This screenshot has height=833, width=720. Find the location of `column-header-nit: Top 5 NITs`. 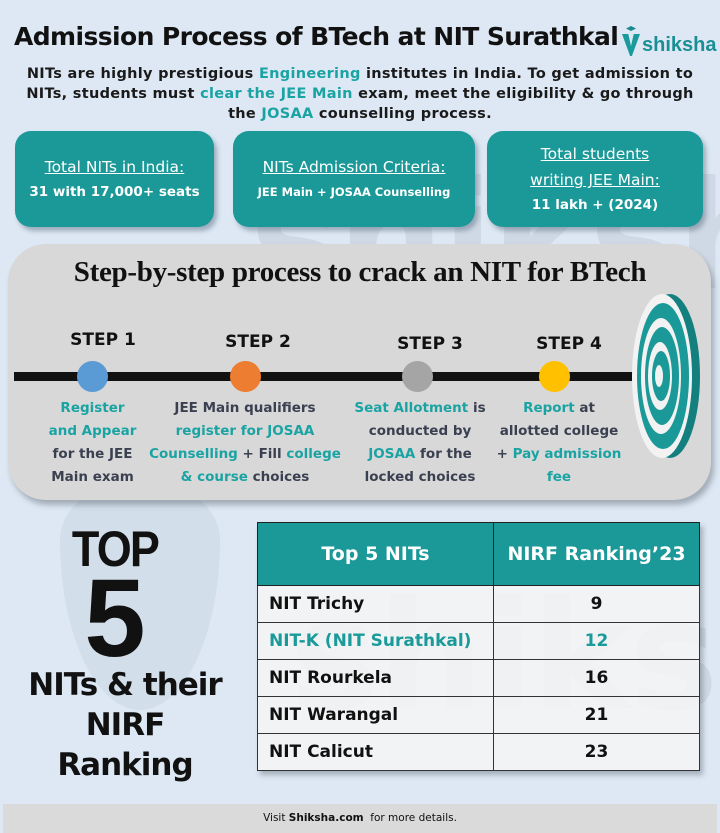

column-header-nit: Top 5 NITs is located at coordinates (375, 554).